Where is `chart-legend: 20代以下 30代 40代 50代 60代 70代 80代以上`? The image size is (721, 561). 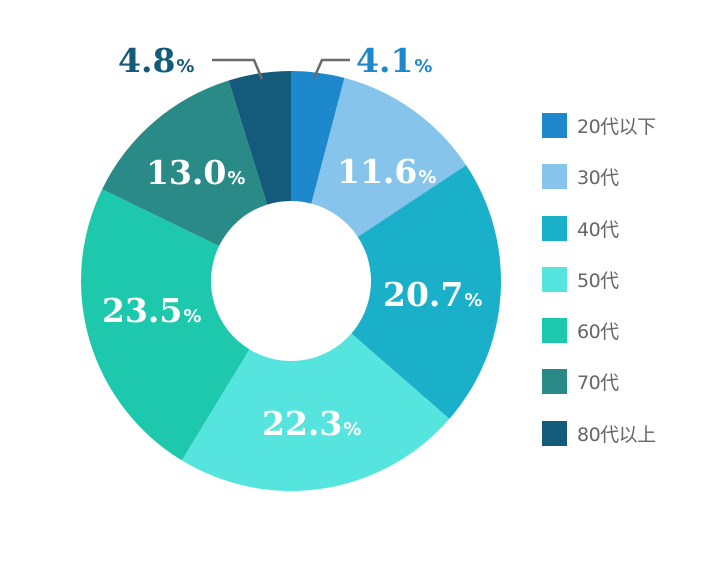
chart-legend: 20代以下 30代 40代 50代 60代 70代 80代以上 is located at coordinates (599, 292).